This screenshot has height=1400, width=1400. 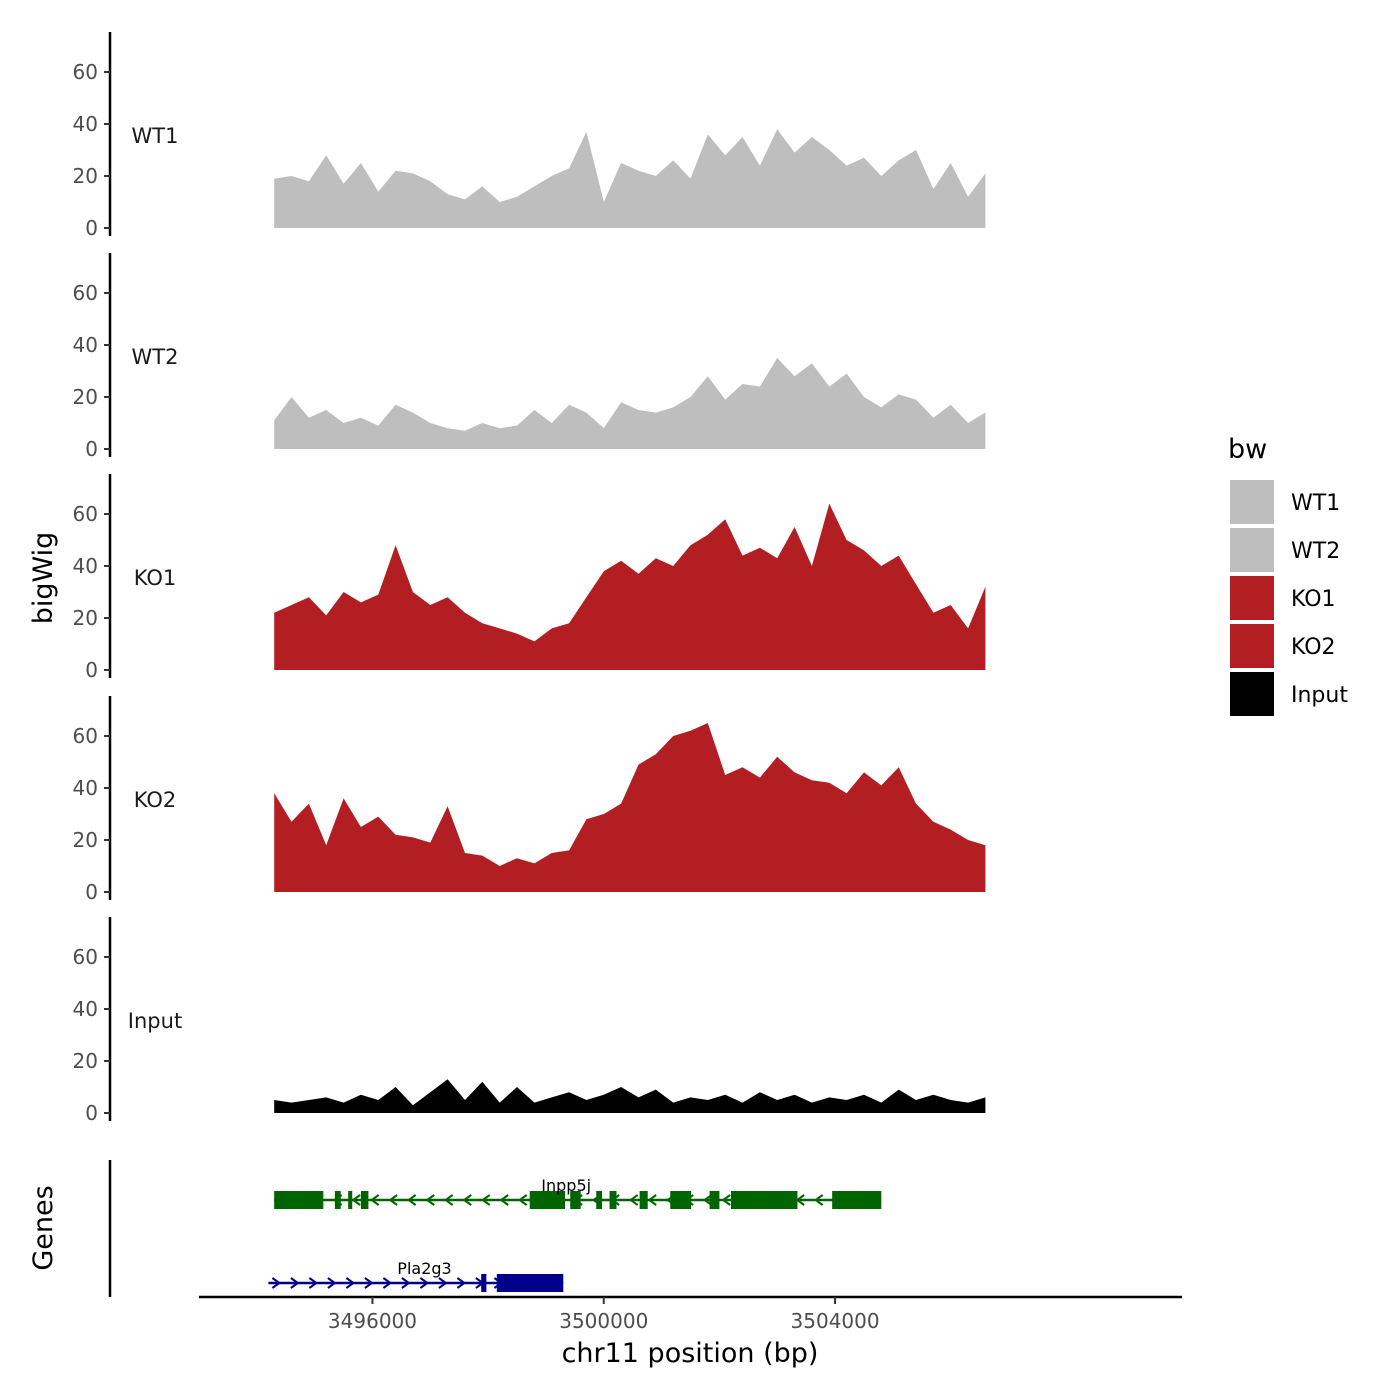 What do you see at coordinates (1252, 694) in the screenshot?
I see `legend-swatch-input` at bounding box center [1252, 694].